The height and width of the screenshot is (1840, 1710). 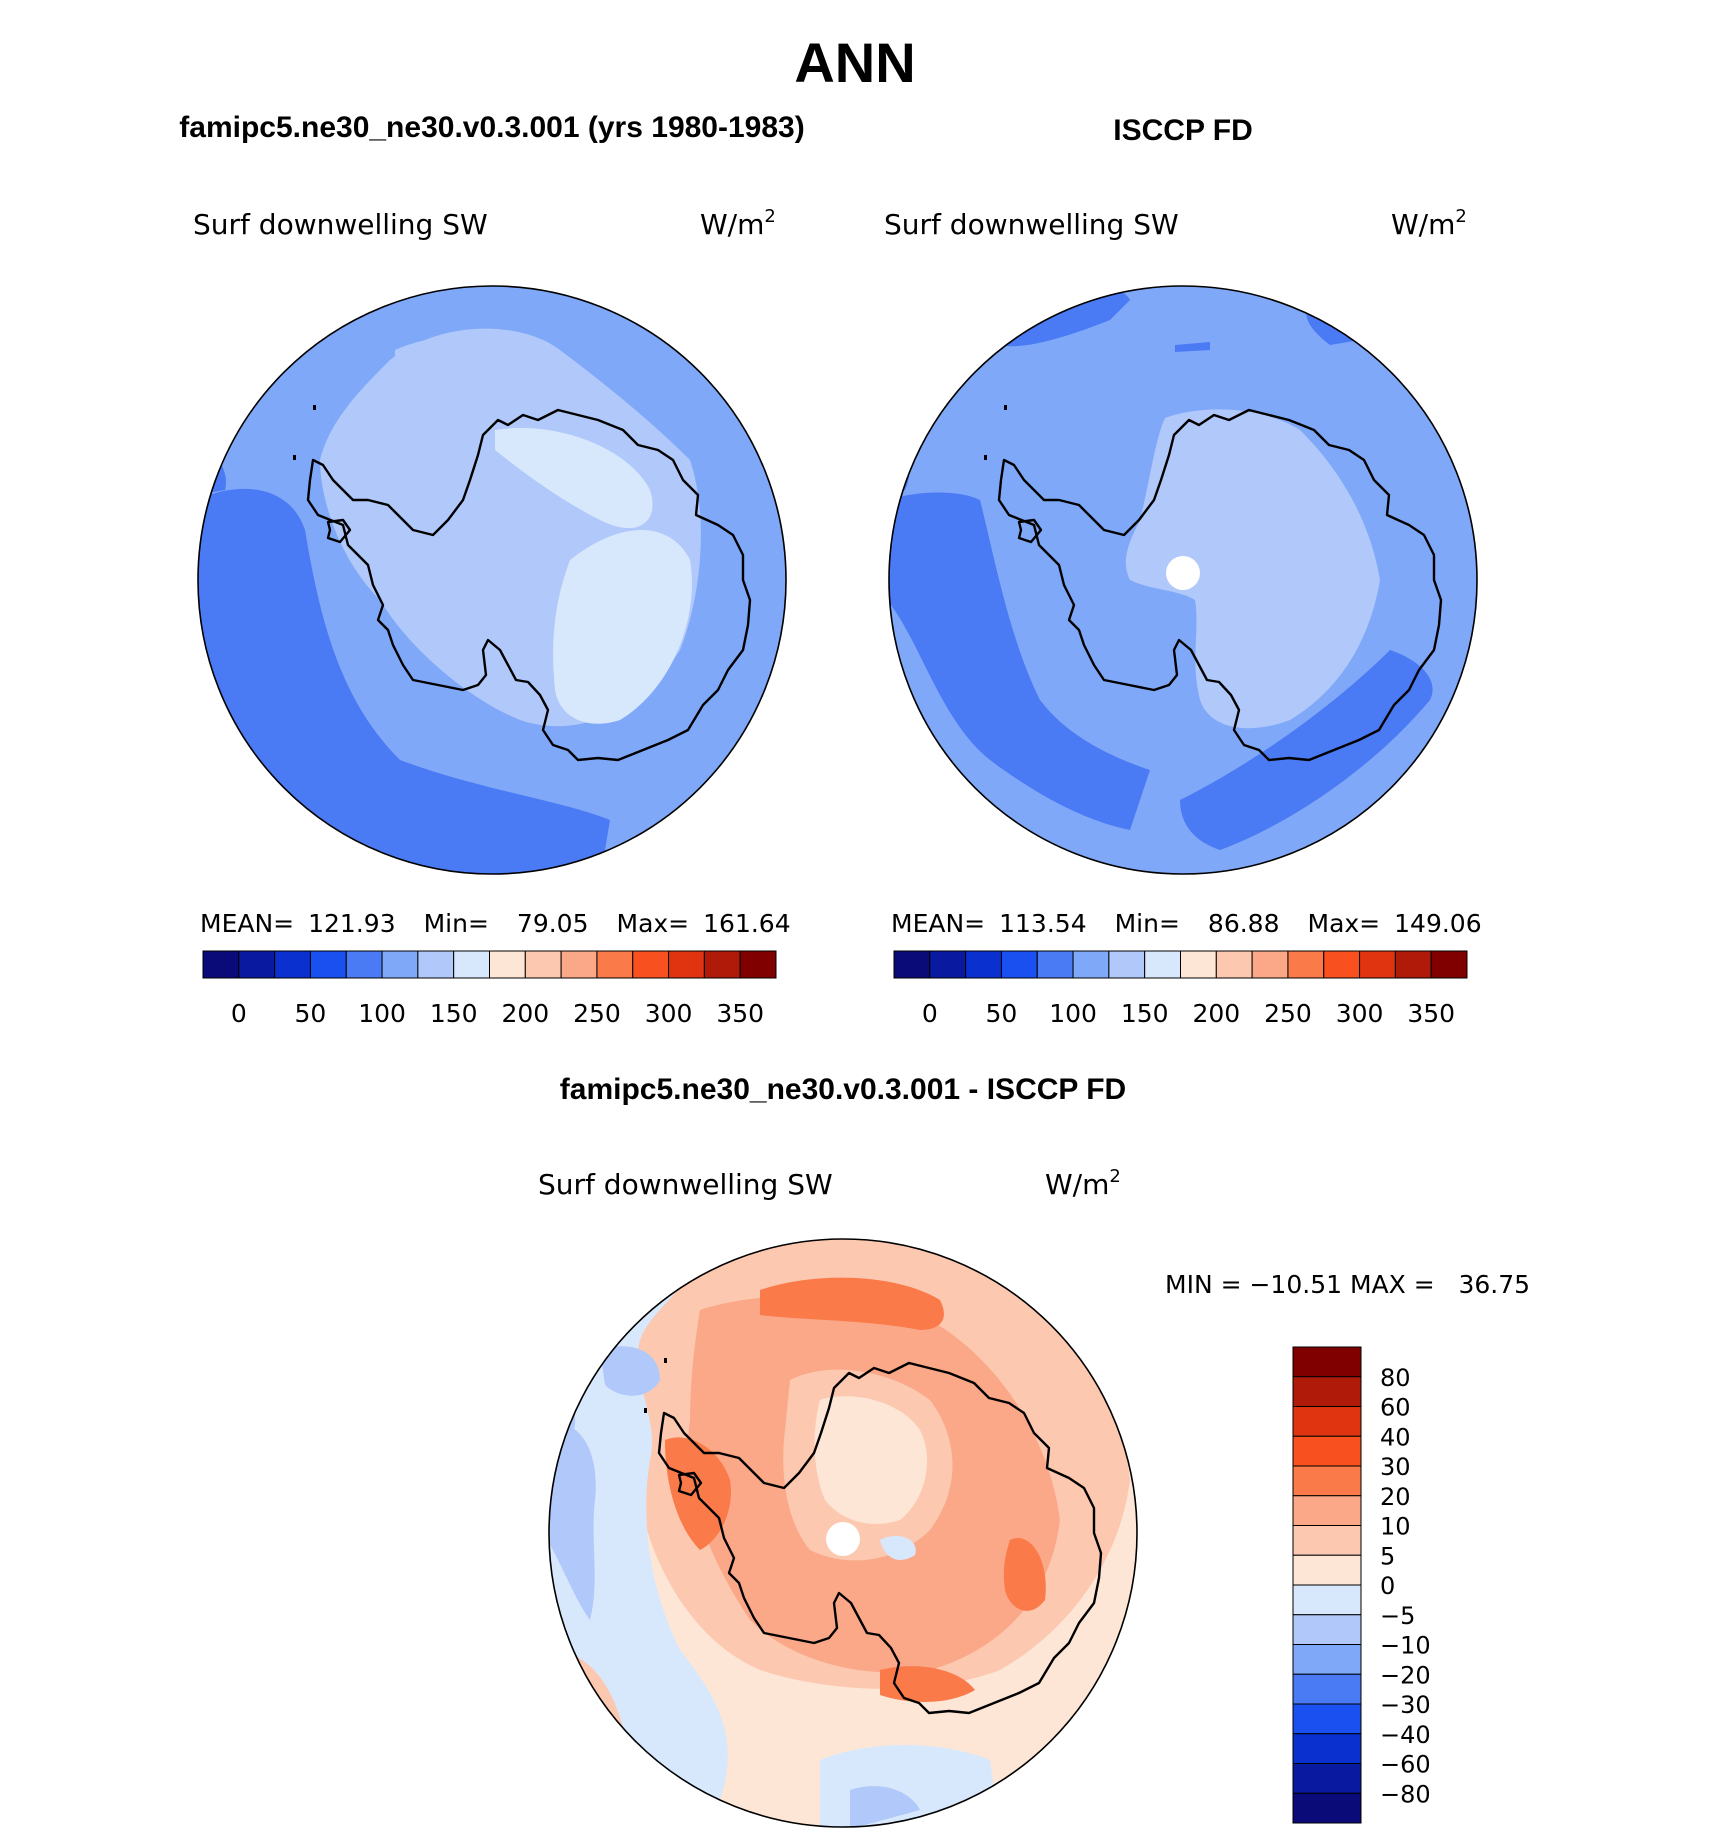 I want to click on panel-obs-colorbar-tick-label: 0, so click(x=930, y=1013).